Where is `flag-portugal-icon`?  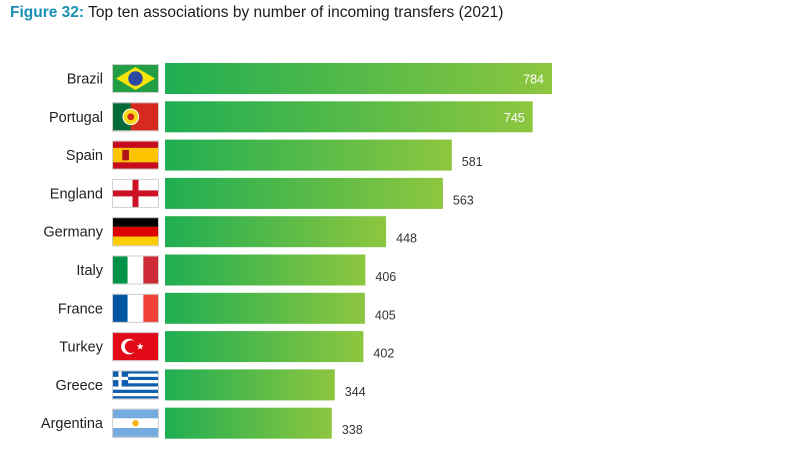
flag-portugal-icon is located at coordinates (135, 117).